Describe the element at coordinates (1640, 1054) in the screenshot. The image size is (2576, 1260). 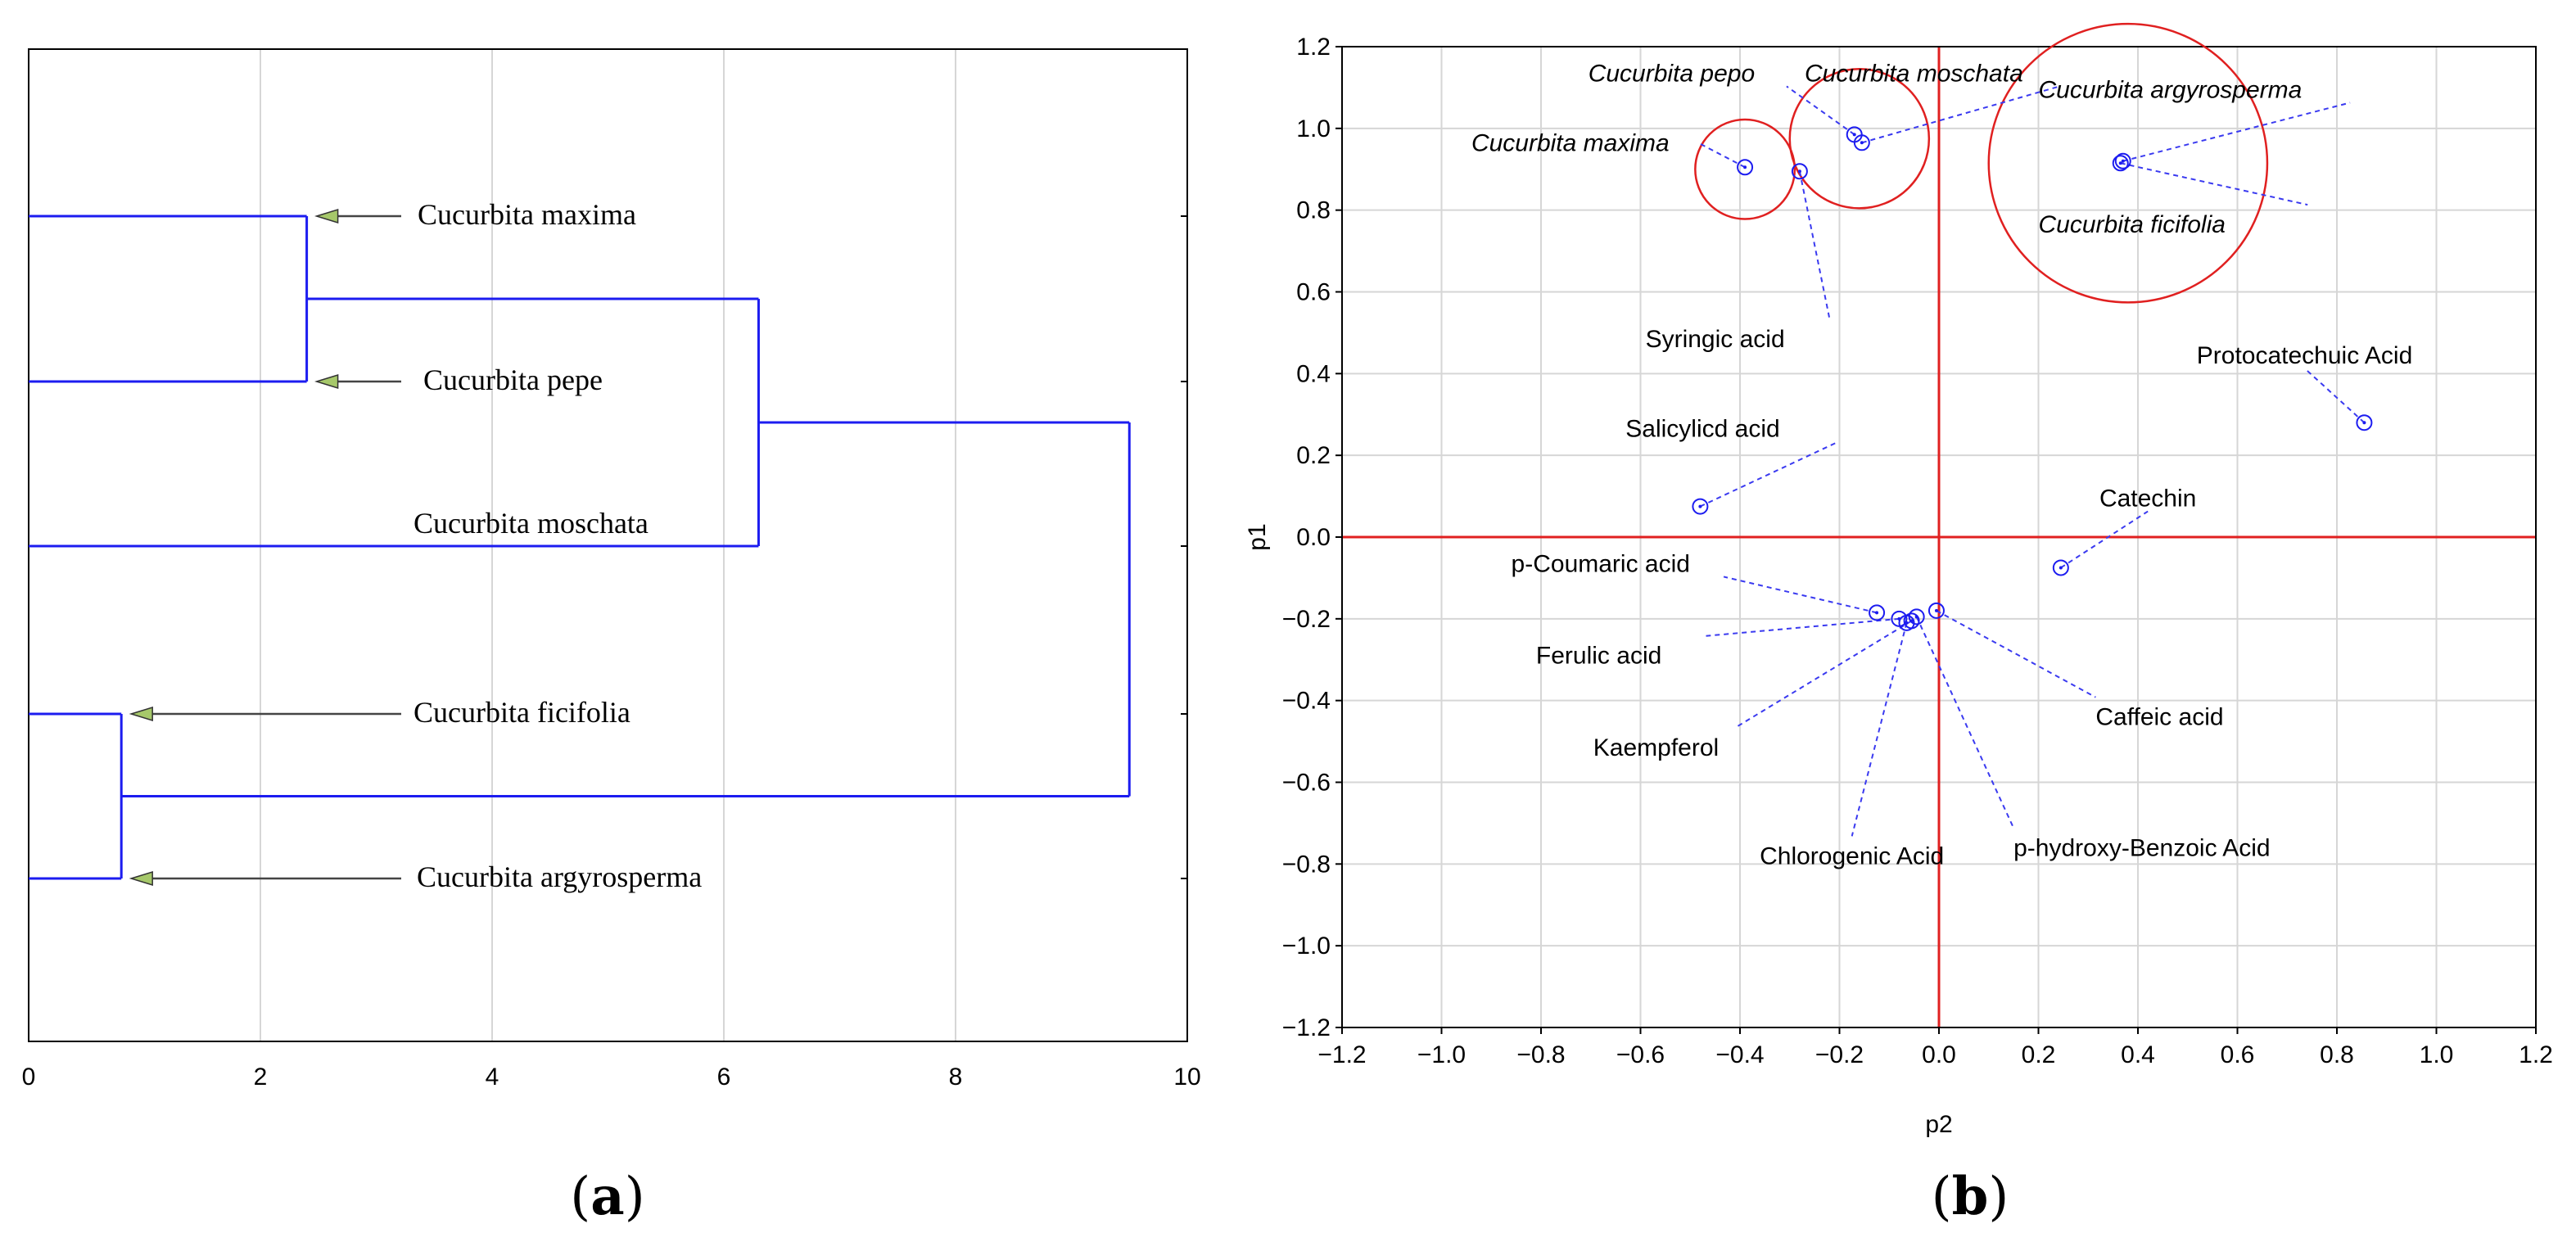
I see `x-tick-label: −0.6` at that location.